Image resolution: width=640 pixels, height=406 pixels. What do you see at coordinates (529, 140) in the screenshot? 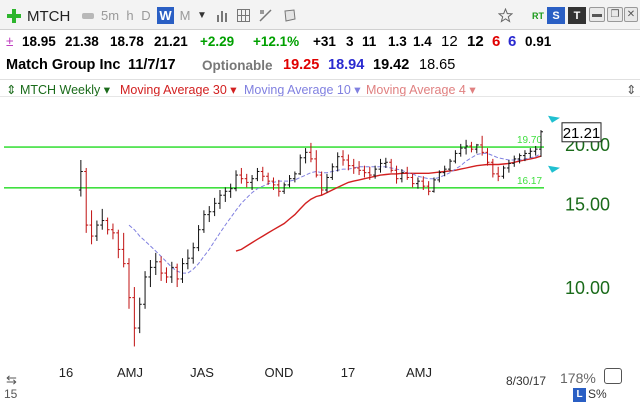
I see `horizontal-line-label-0: 19.70` at bounding box center [529, 140].